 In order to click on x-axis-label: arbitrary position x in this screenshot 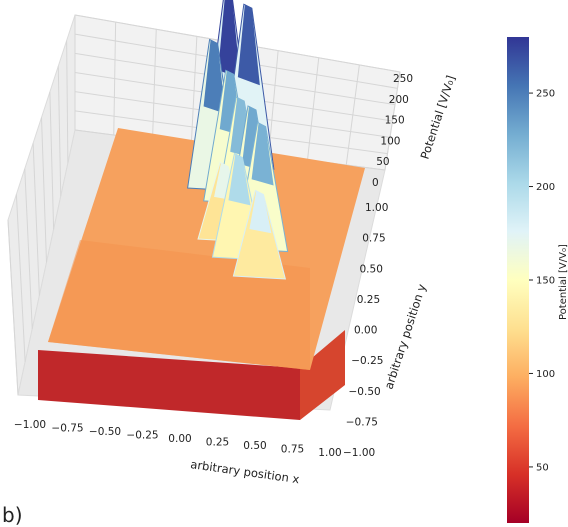, I will do `click(245, 471)`.